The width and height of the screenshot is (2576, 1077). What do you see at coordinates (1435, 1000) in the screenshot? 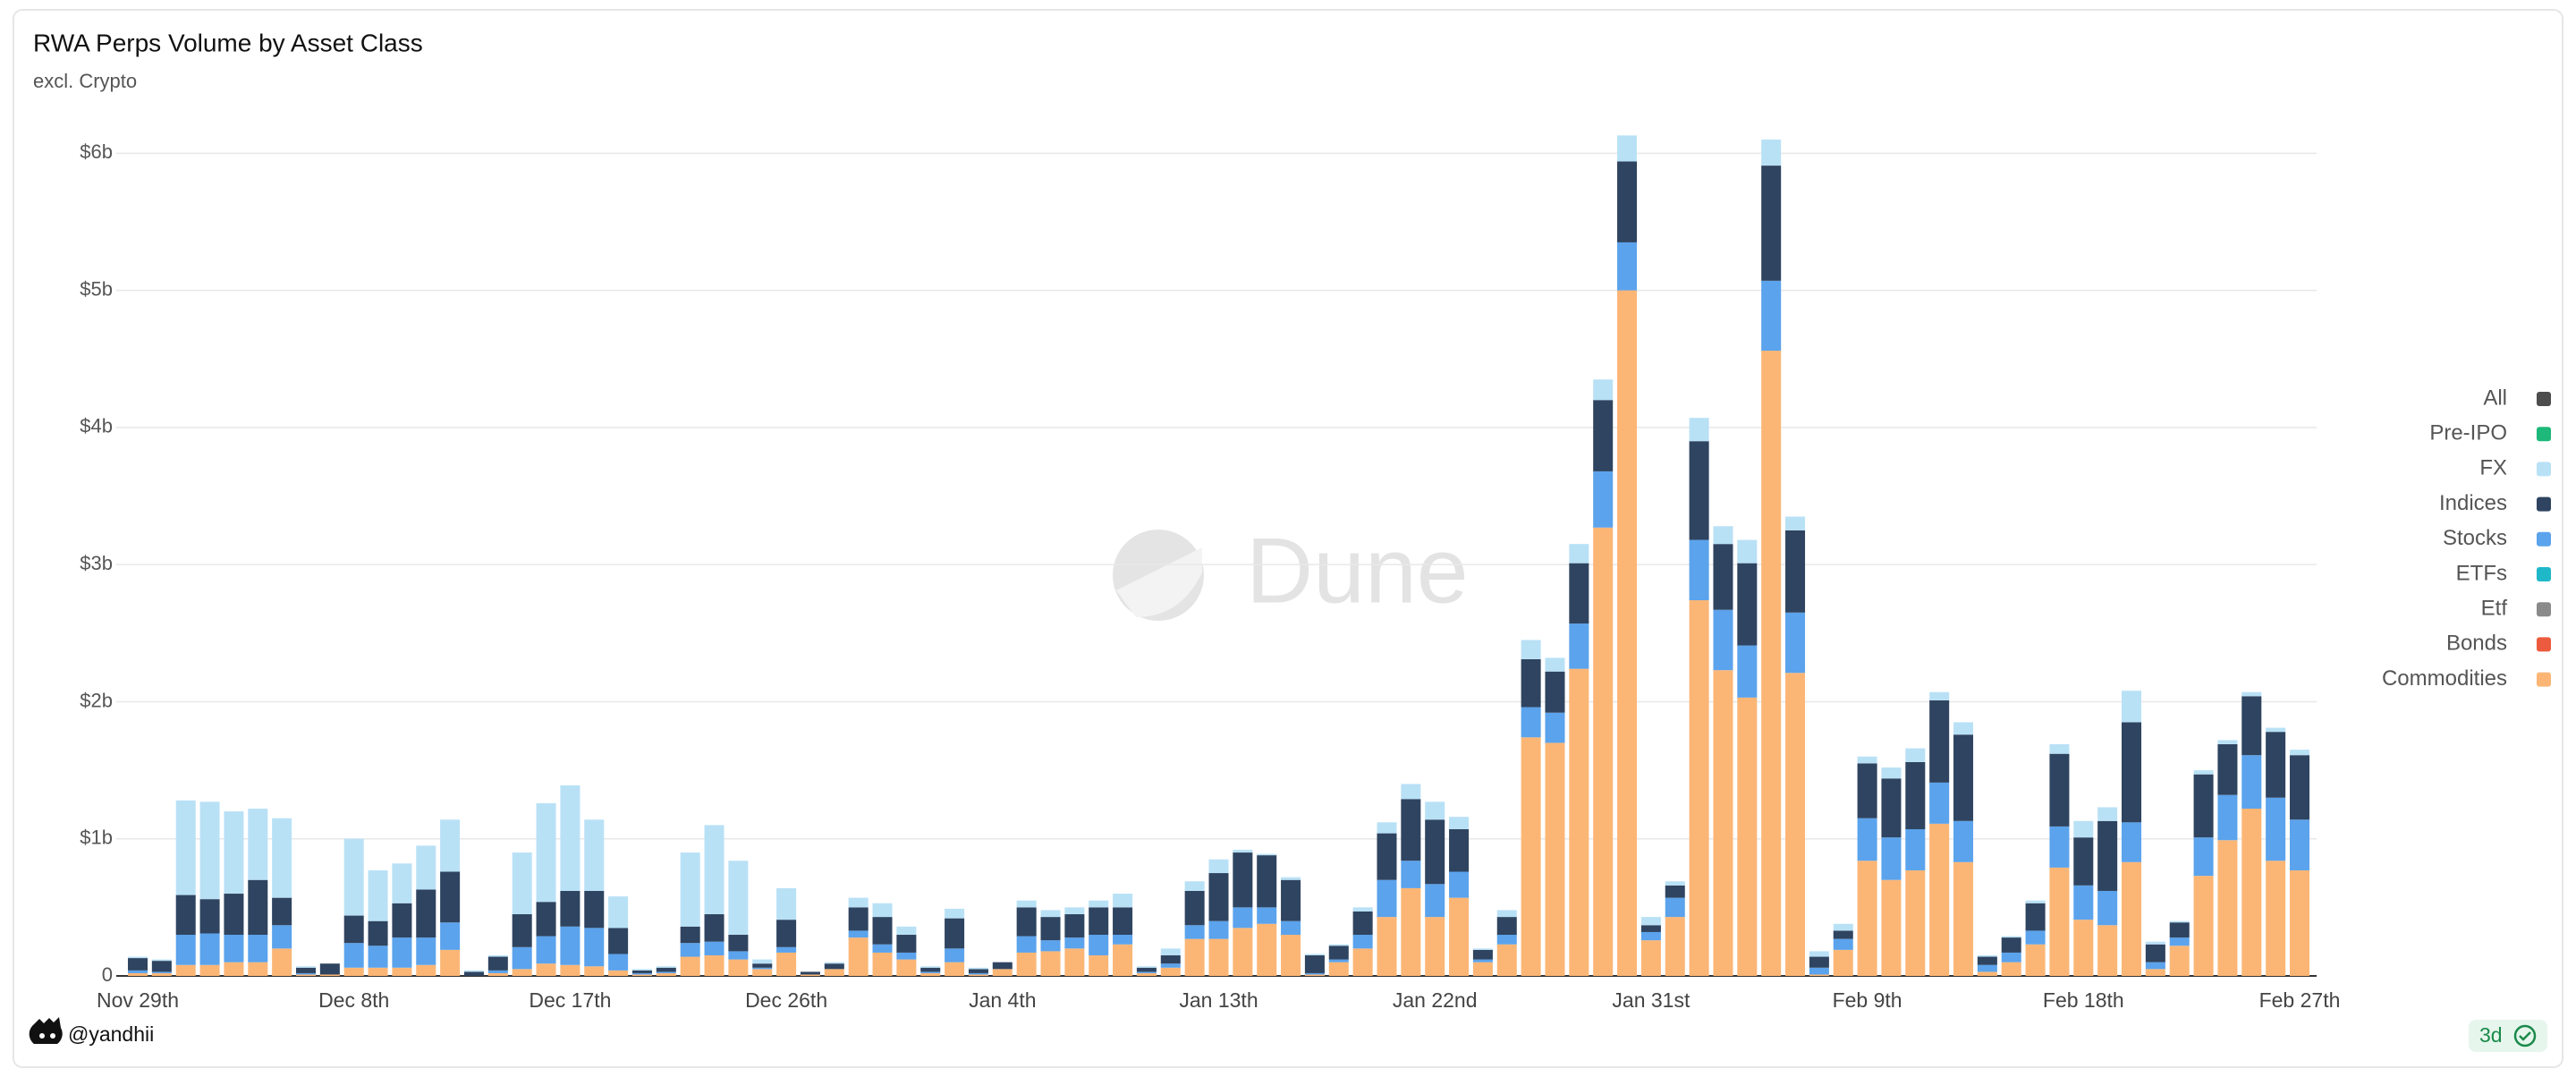
I see `x-tick-label: Jan 22nd` at bounding box center [1435, 1000].